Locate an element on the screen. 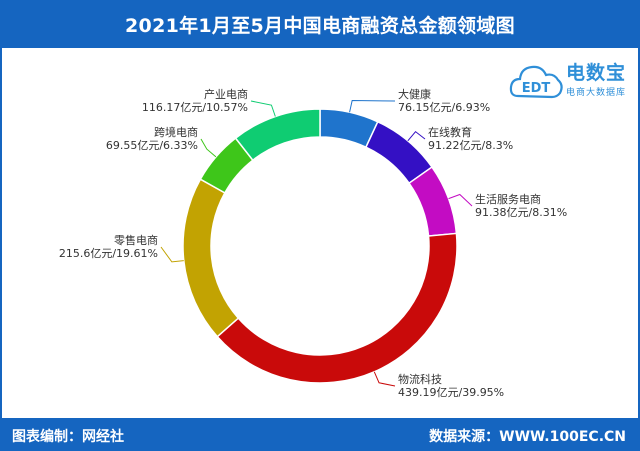  slice-label-2: 在线教育 is located at coordinates (450, 132).